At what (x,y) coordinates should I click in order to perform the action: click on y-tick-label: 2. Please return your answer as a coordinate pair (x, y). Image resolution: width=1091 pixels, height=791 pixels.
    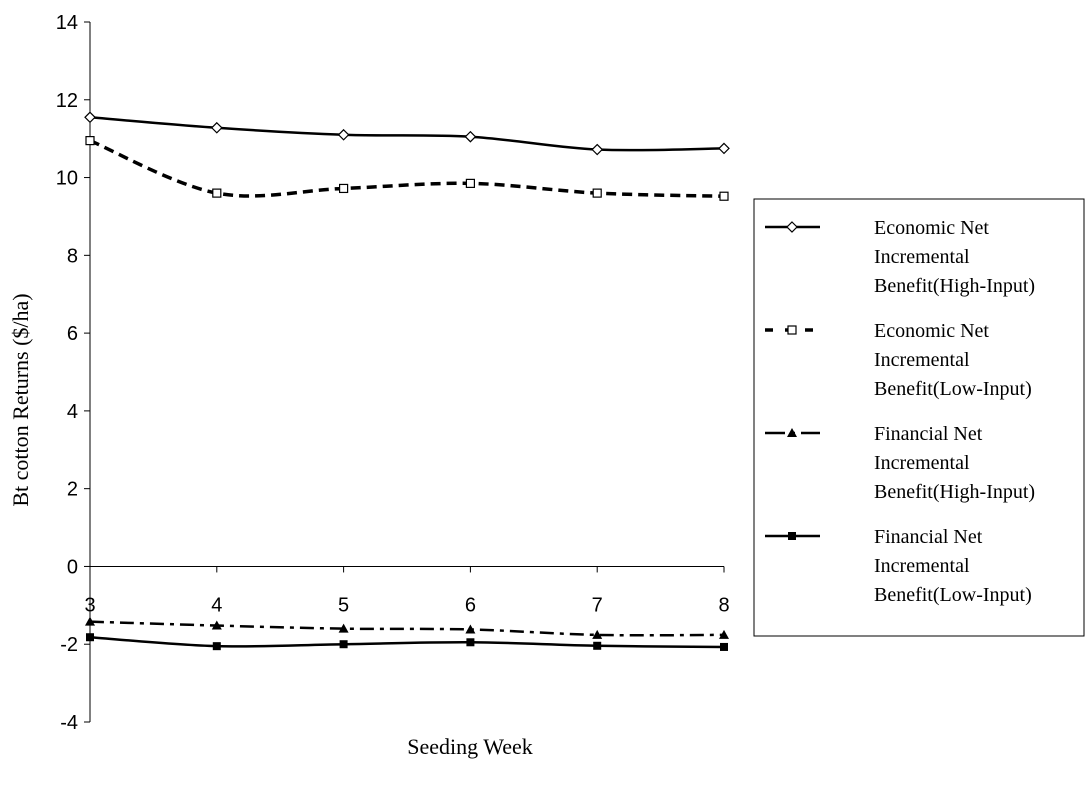
    Looking at the image, I should click on (72, 490).